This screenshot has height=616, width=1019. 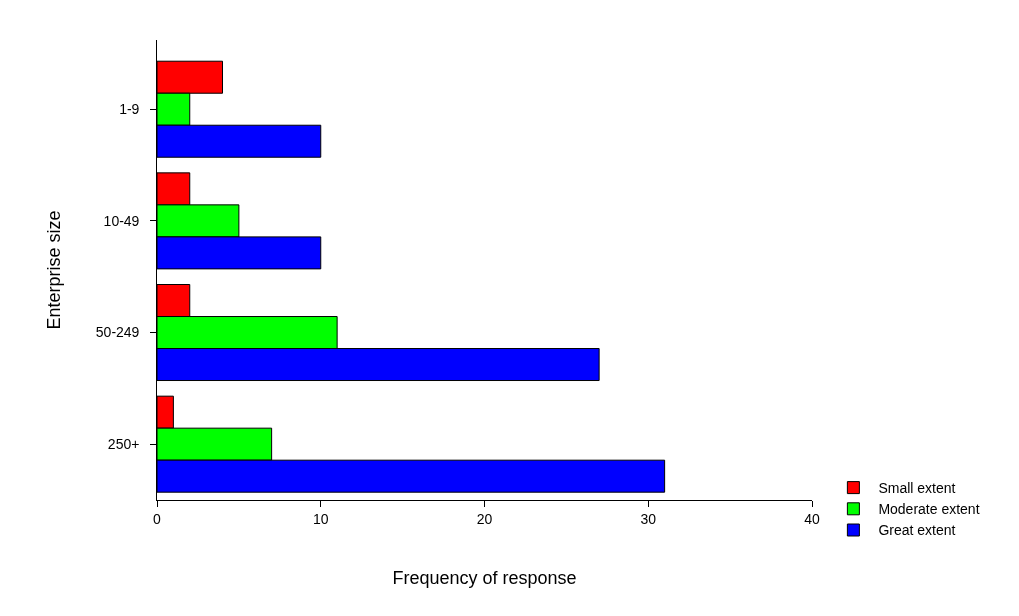 What do you see at coordinates (812, 518) in the screenshot?
I see `x-tick-label: 40` at bounding box center [812, 518].